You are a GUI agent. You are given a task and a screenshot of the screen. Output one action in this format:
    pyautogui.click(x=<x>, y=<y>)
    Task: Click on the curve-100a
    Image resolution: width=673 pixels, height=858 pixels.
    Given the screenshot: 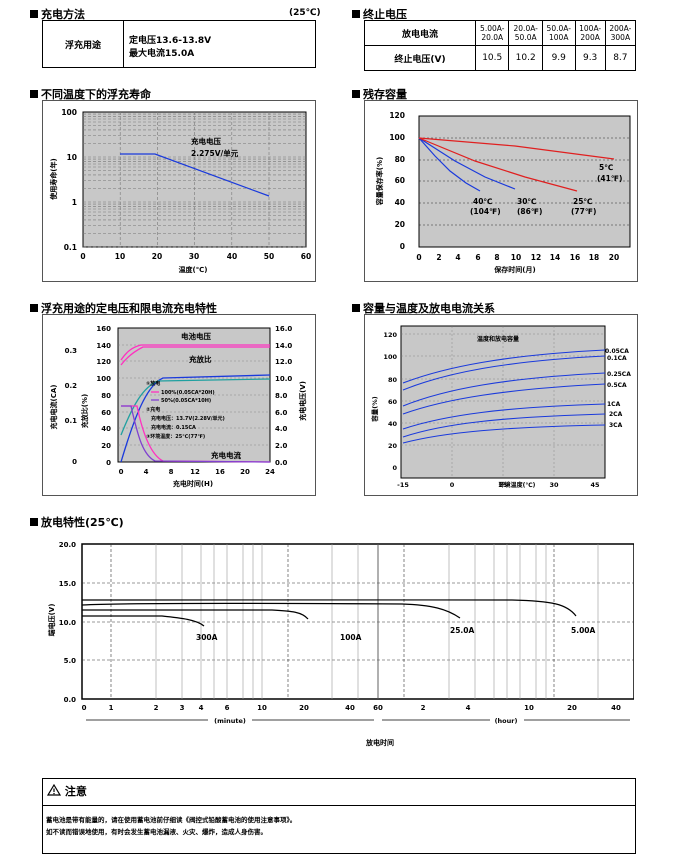 What is the action you would take?
    pyautogui.click(x=195, y=614)
    